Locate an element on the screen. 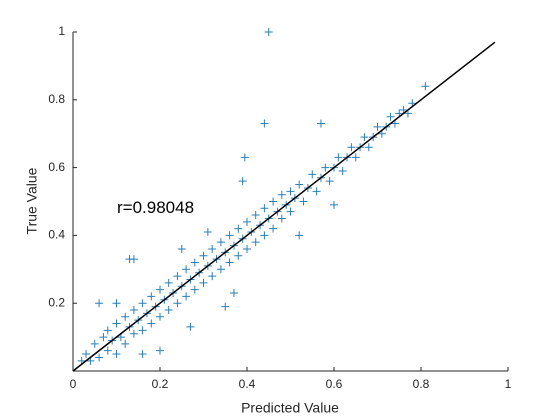  y-axis-label: True Value is located at coordinates (32, 200).